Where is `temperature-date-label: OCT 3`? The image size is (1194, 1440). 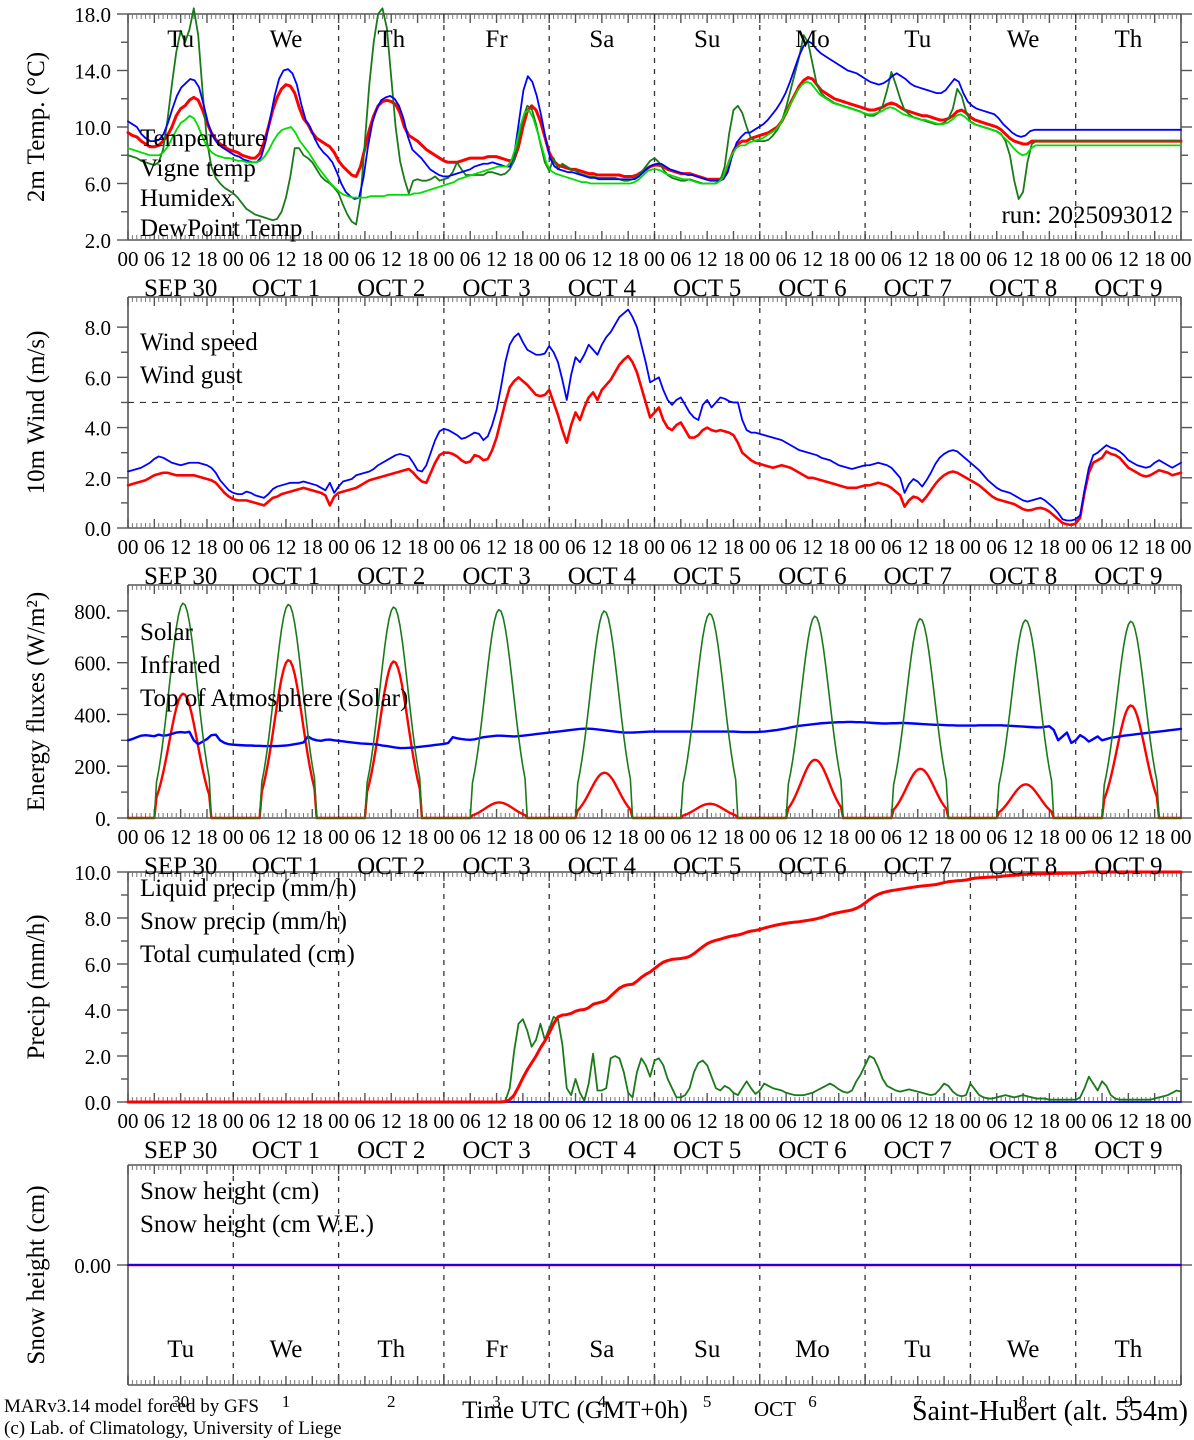 temperature-date-label: OCT 3 is located at coordinates (496, 288).